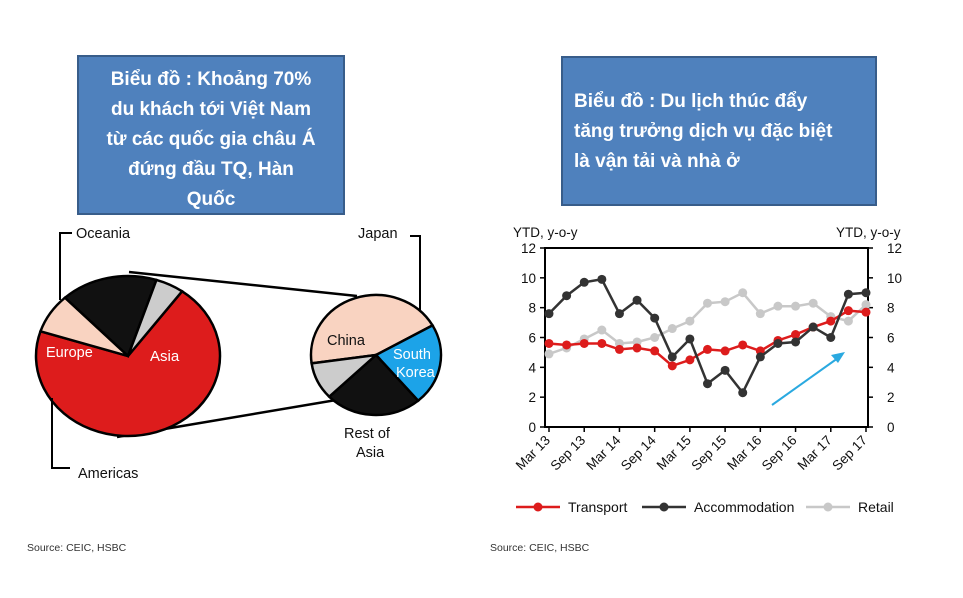  Describe the element at coordinates (567, 453) in the screenshot. I see `x-tick-label: Sep 13` at that location.